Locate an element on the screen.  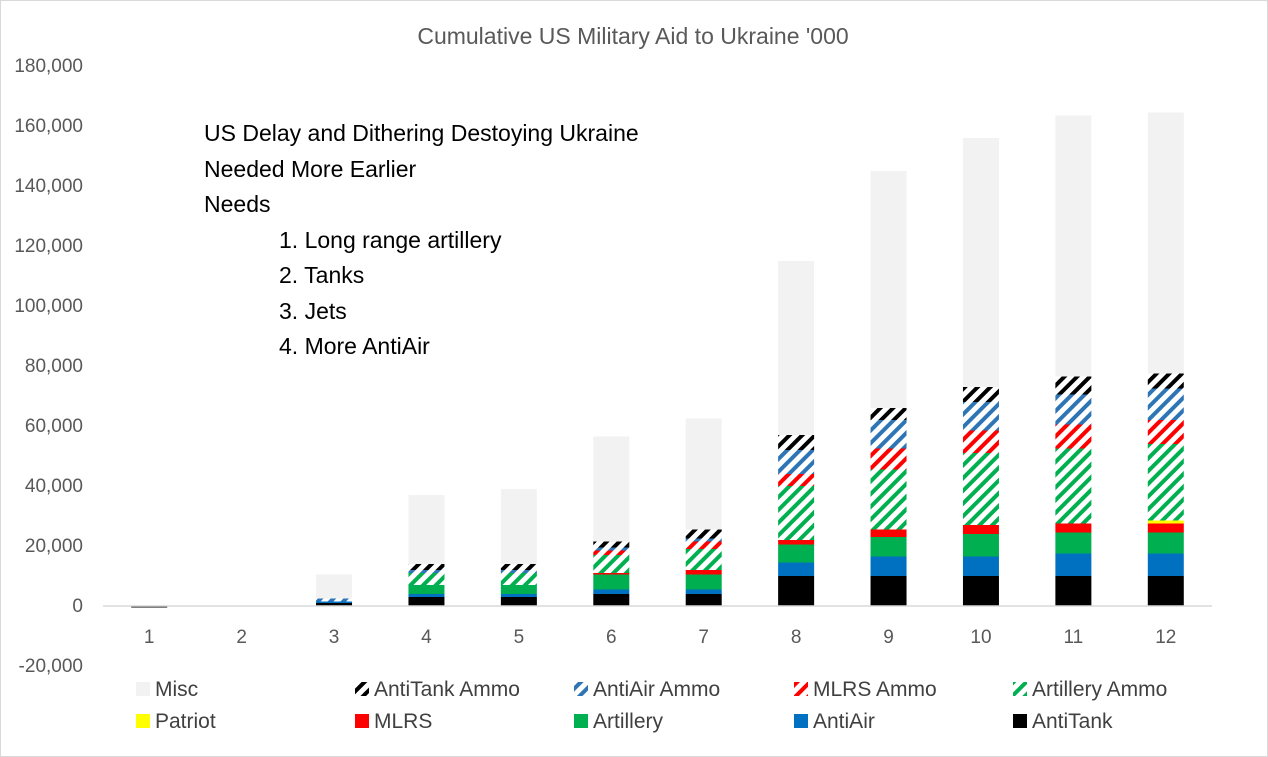
legend-item-misc: Misc is located at coordinates (167, 689).